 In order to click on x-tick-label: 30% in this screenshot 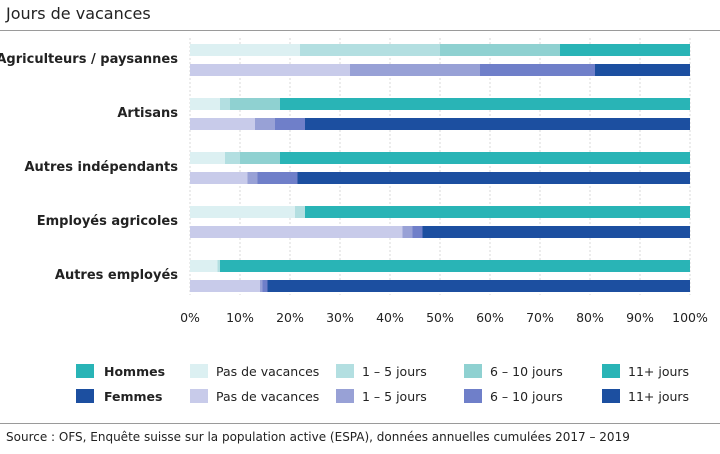, I will do `click(340, 317)`.